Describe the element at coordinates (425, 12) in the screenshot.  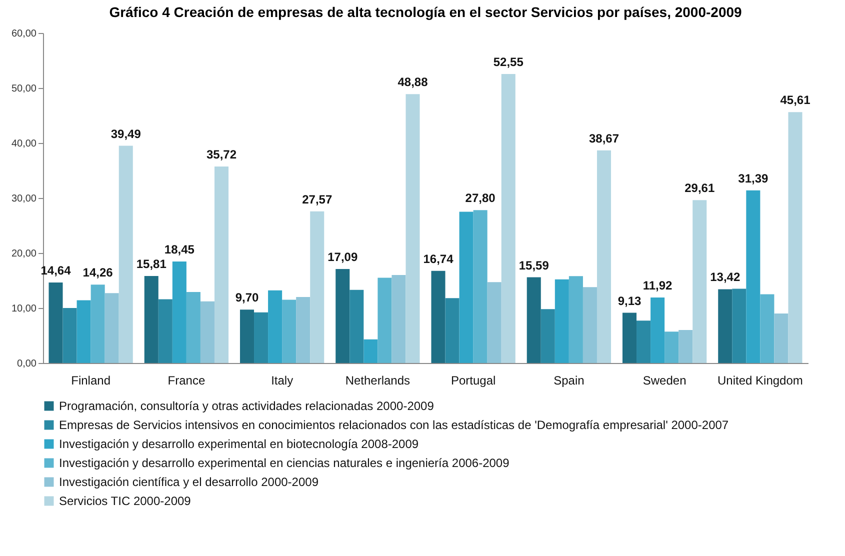
I see `chart-title: Gráfico 4 Creación de empresas de alta tecnología en el sector Servicios por países, 2000-2009` at that location.